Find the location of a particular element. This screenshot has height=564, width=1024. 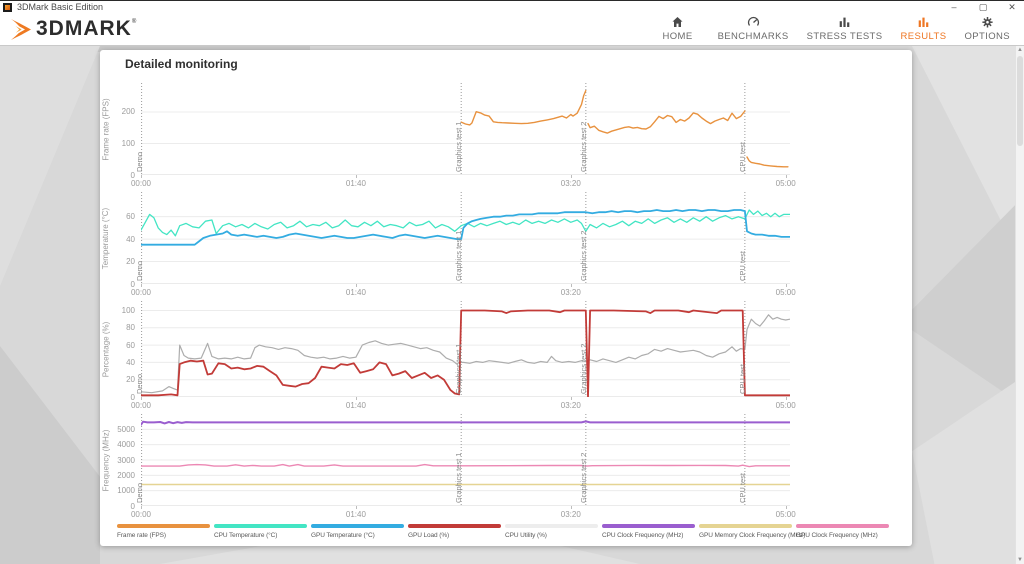

maximize-button: ▢ is located at coordinates (983, 7).